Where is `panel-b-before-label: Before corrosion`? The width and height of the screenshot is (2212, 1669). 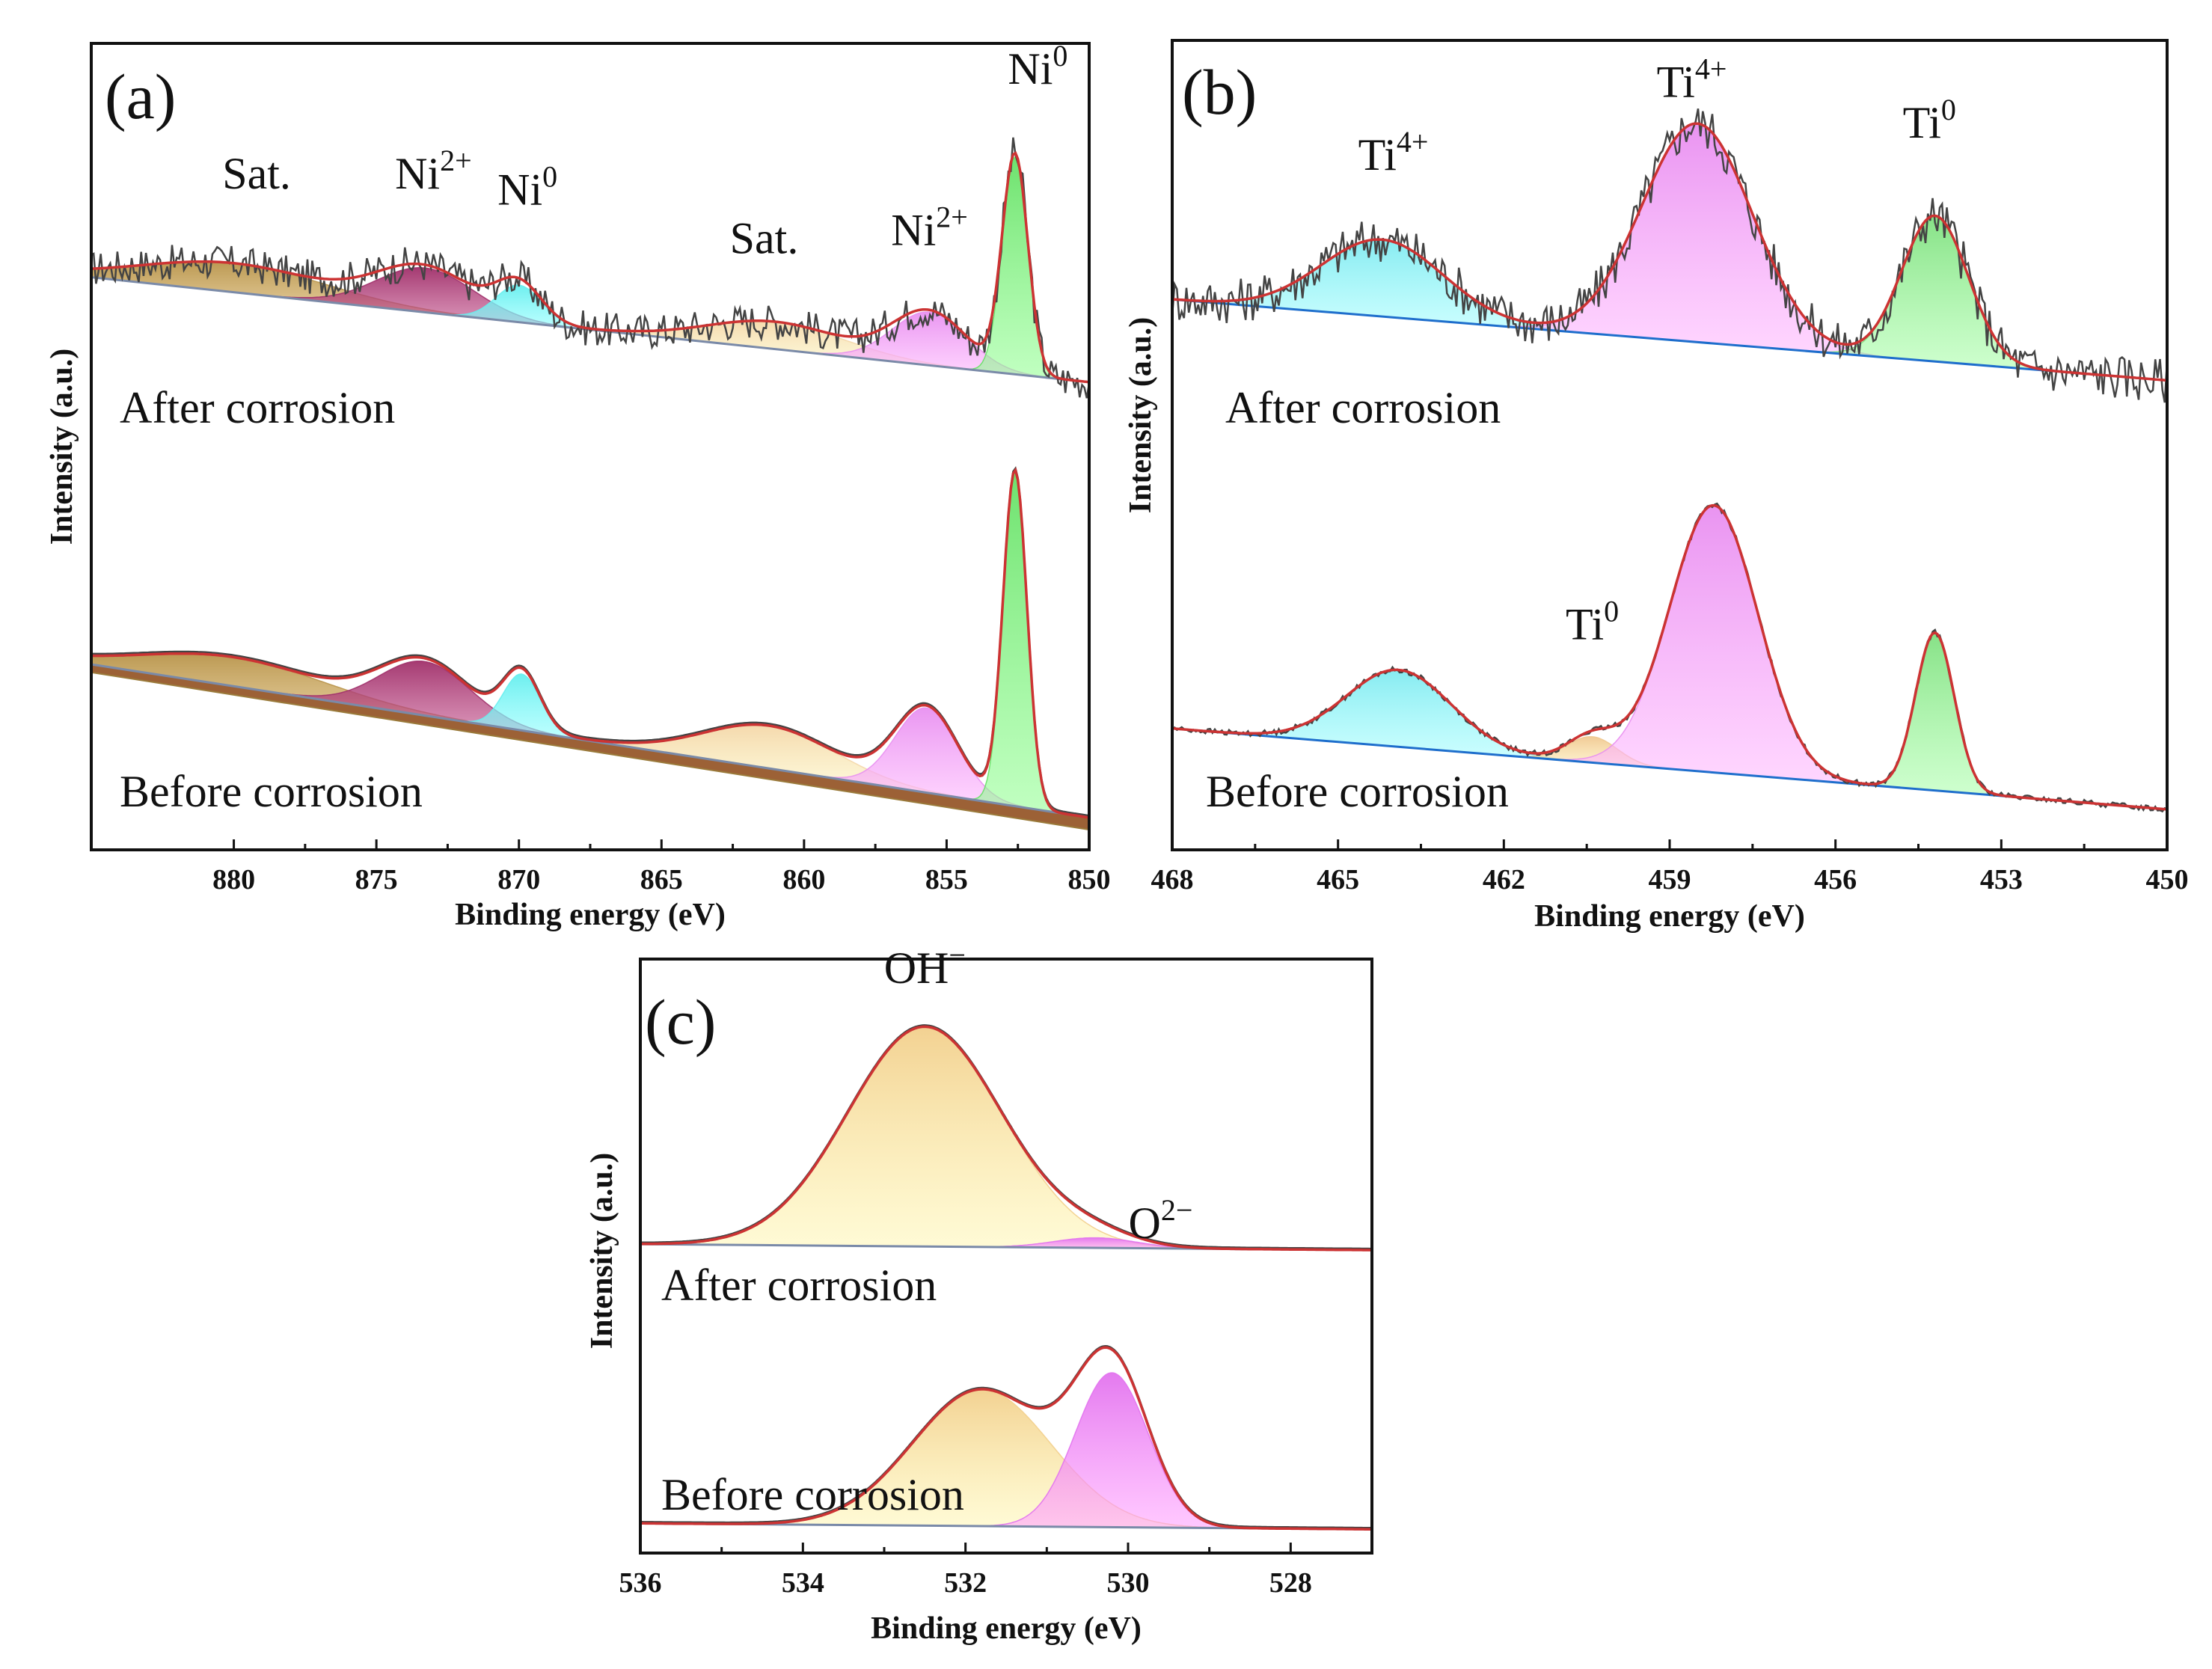
panel-b-before-label: Before corrosion is located at coordinates (1357, 791).